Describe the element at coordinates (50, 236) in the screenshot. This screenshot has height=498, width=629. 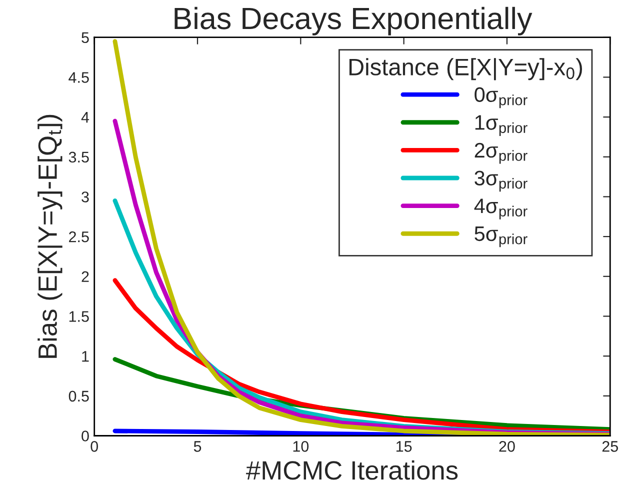
I see `y-axis-title: Bias (E[X|Y=y]-E[Q$_{t}$])` at that location.